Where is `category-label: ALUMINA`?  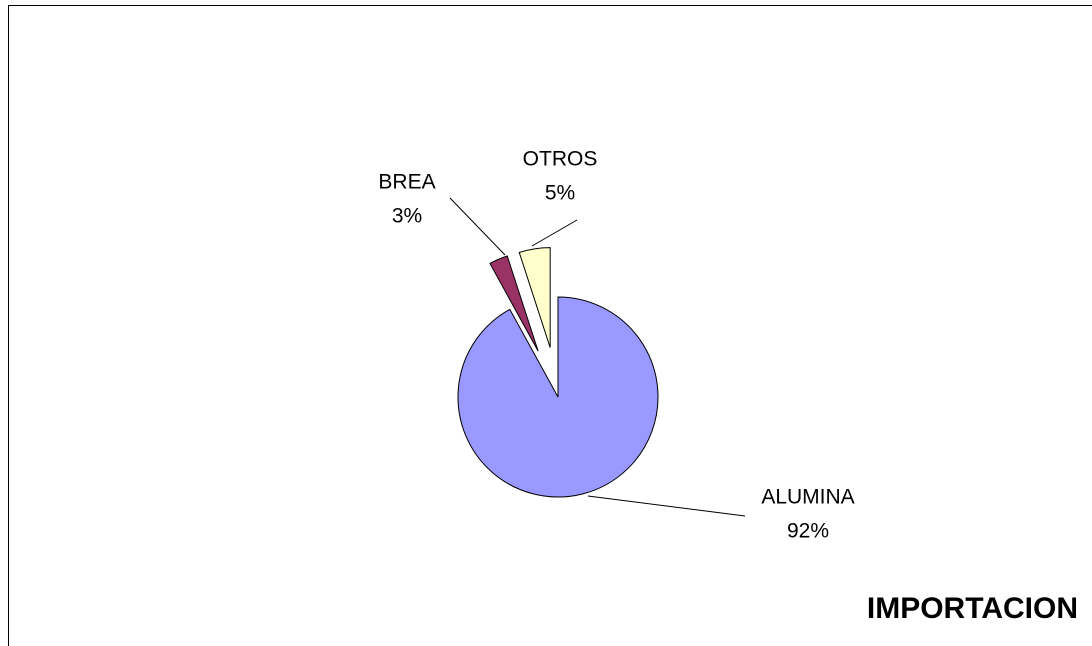 category-label: ALUMINA is located at coordinates (807, 497).